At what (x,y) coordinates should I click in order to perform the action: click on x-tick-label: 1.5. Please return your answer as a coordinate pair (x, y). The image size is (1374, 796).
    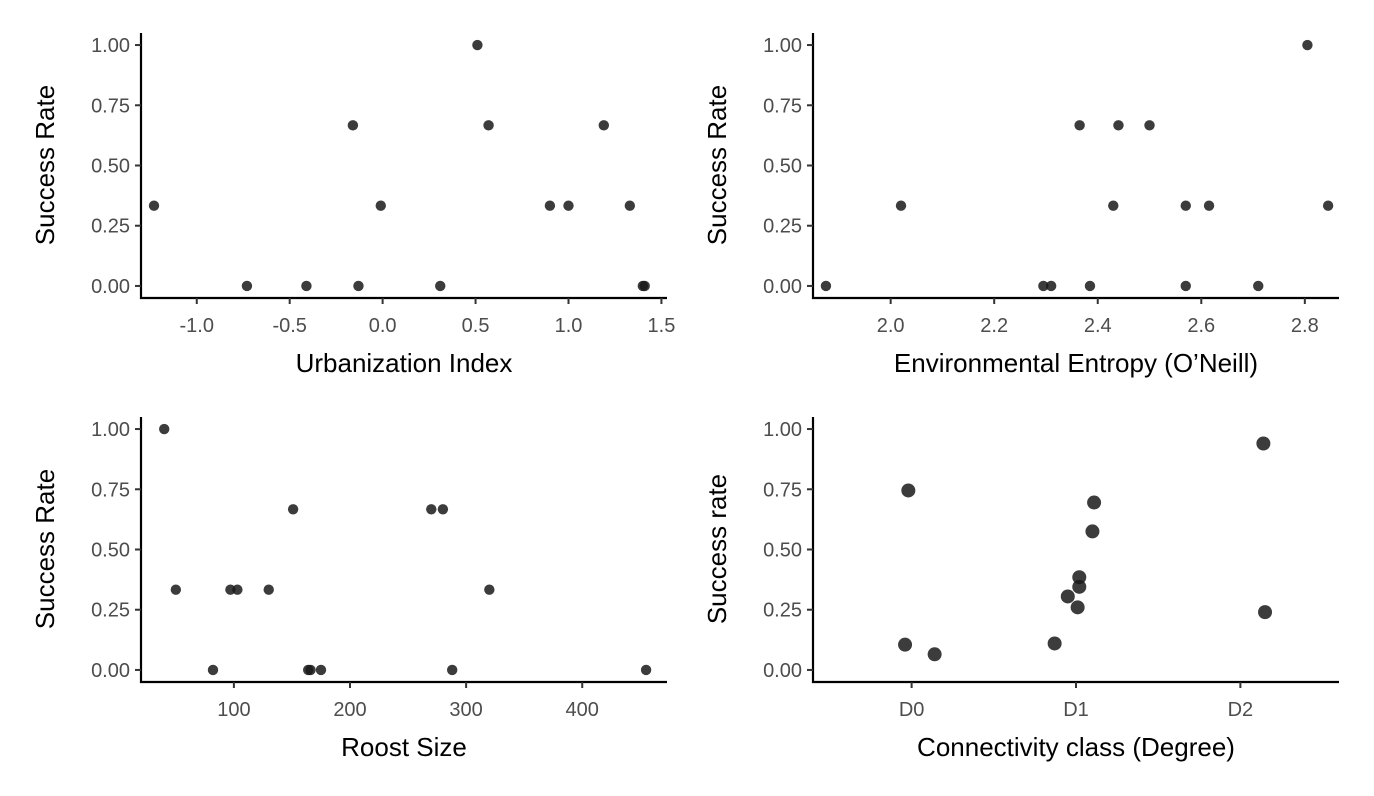
    Looking at the image, I should click on (662, 326).